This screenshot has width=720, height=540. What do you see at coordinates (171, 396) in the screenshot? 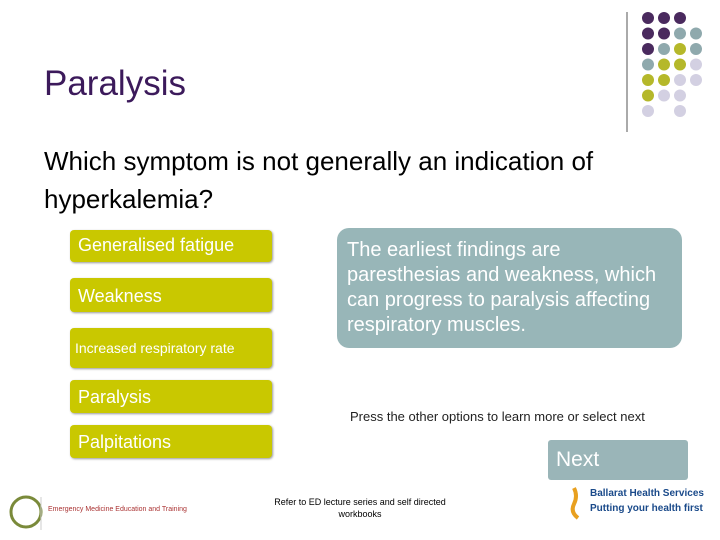
I see `option-button: Paralysis` at bounding box center [171, 396].